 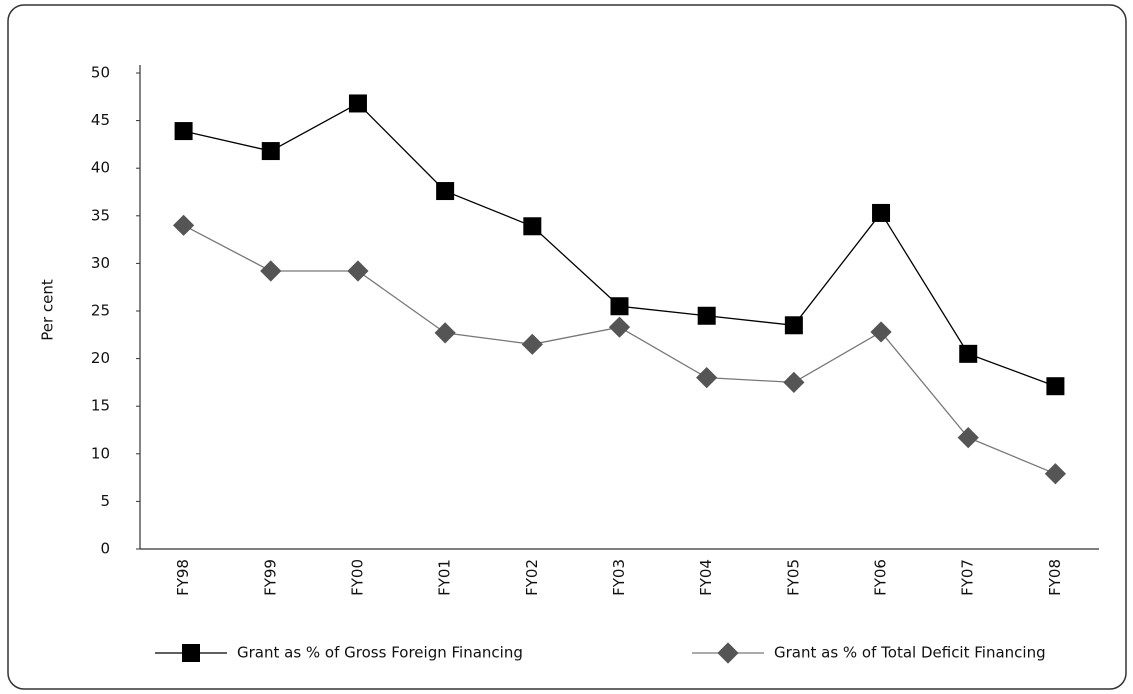 I want to click on y-tick-label: 35, so click(x=100, y=215).